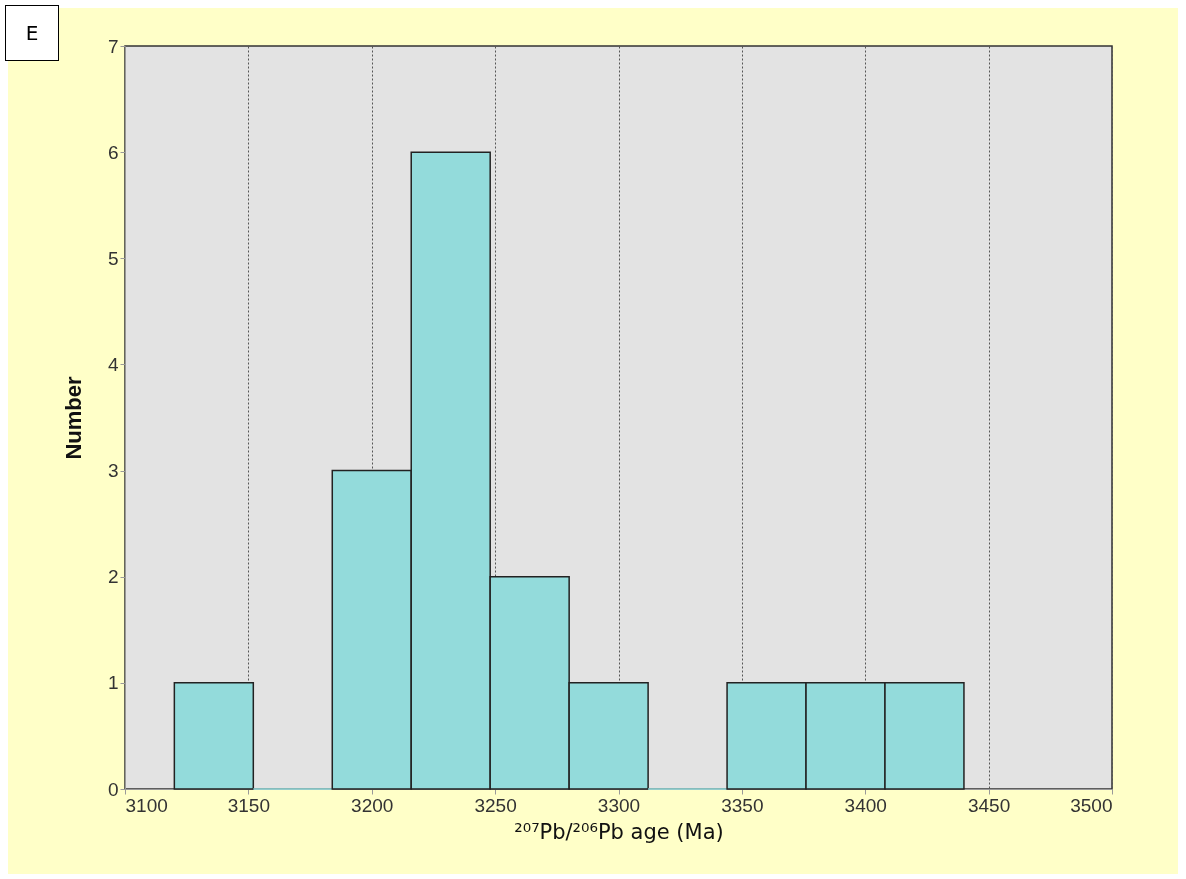 The height and width of the screenshot is (879, 1186). What do you see at coordinates (742, 805) in the screenshot?
I see `x-tick-label: 3350` at bounding box center [742, 805].